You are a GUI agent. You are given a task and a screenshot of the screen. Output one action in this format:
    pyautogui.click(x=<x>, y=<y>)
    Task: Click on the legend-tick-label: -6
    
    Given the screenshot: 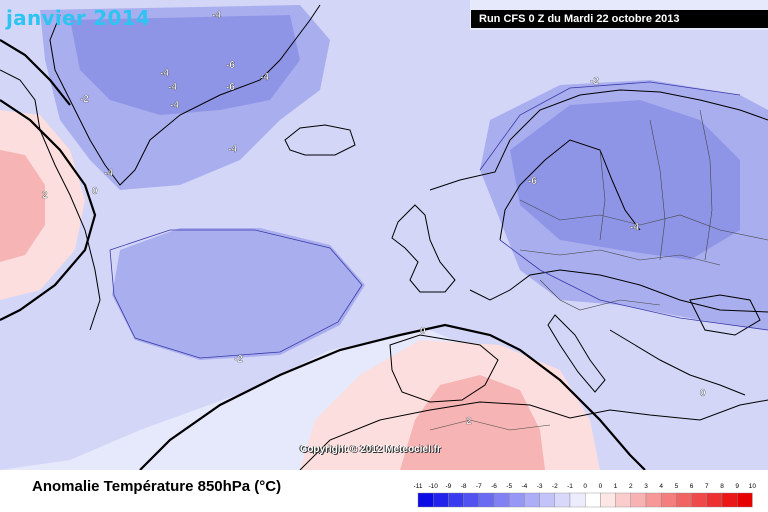 What is the action you would take?
    pyautogui.click(x=494, y=486)
    